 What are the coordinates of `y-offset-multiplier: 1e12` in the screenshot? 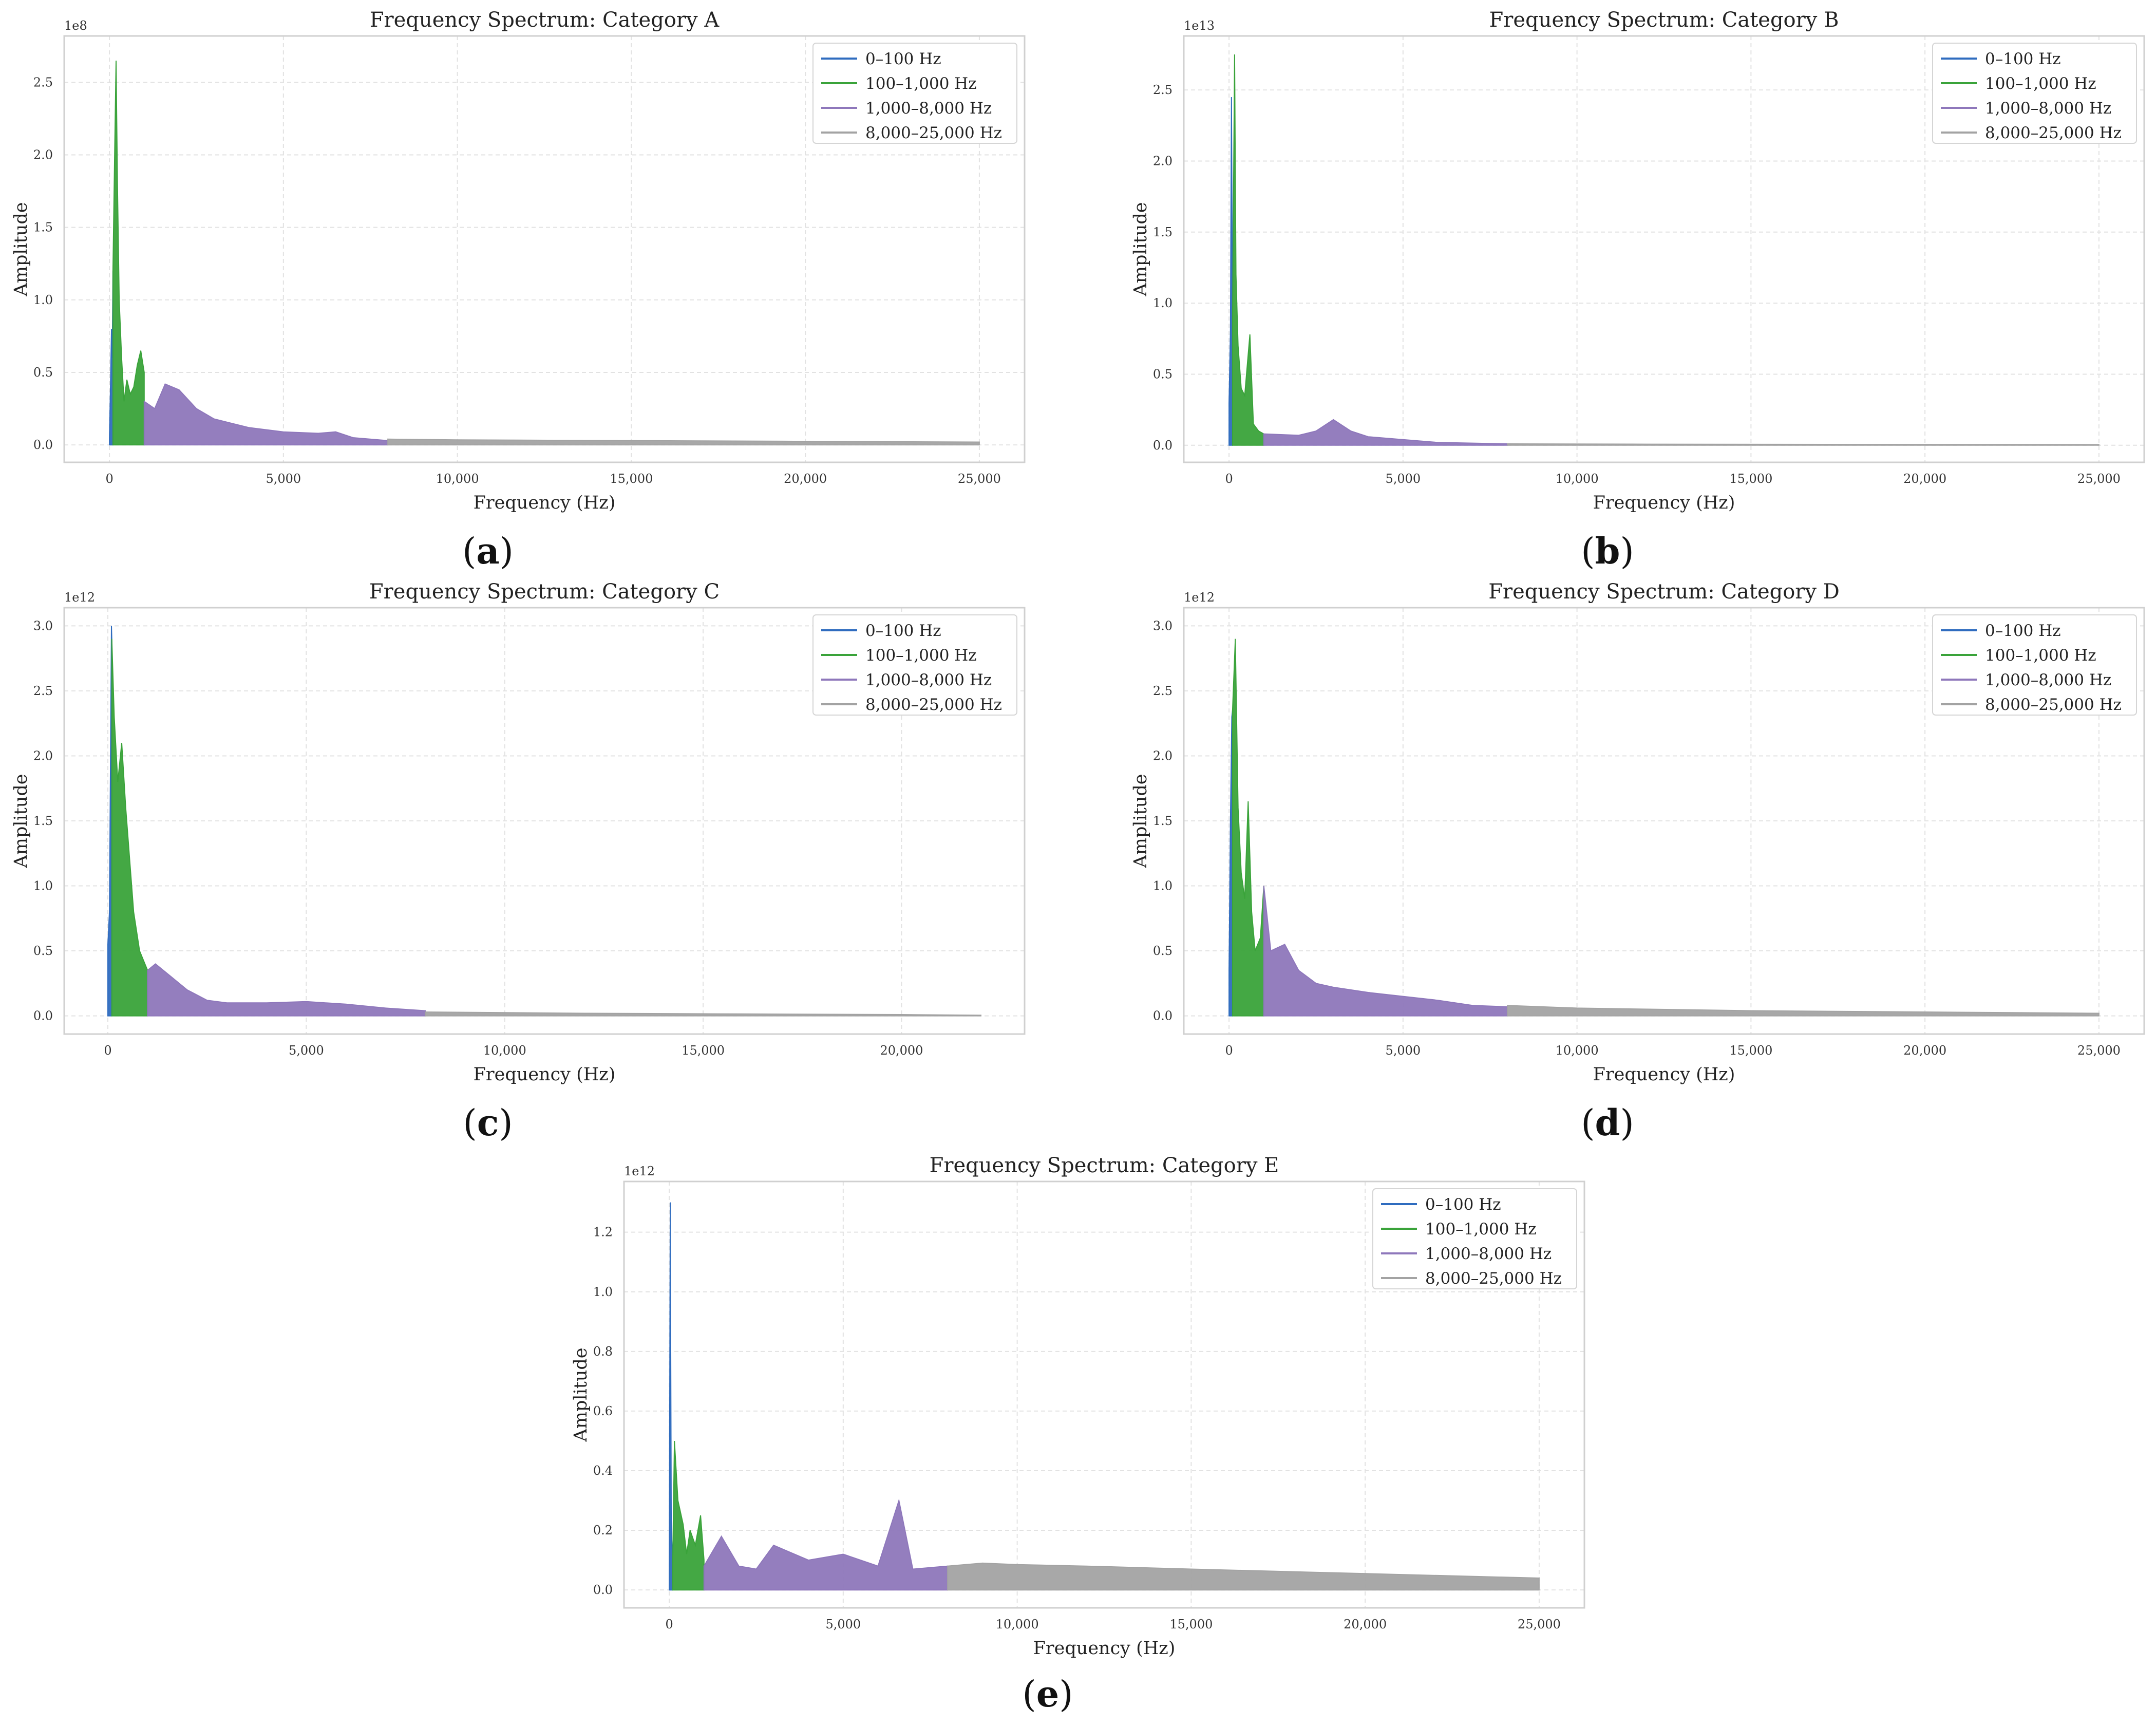 It's located at (1199, 597).